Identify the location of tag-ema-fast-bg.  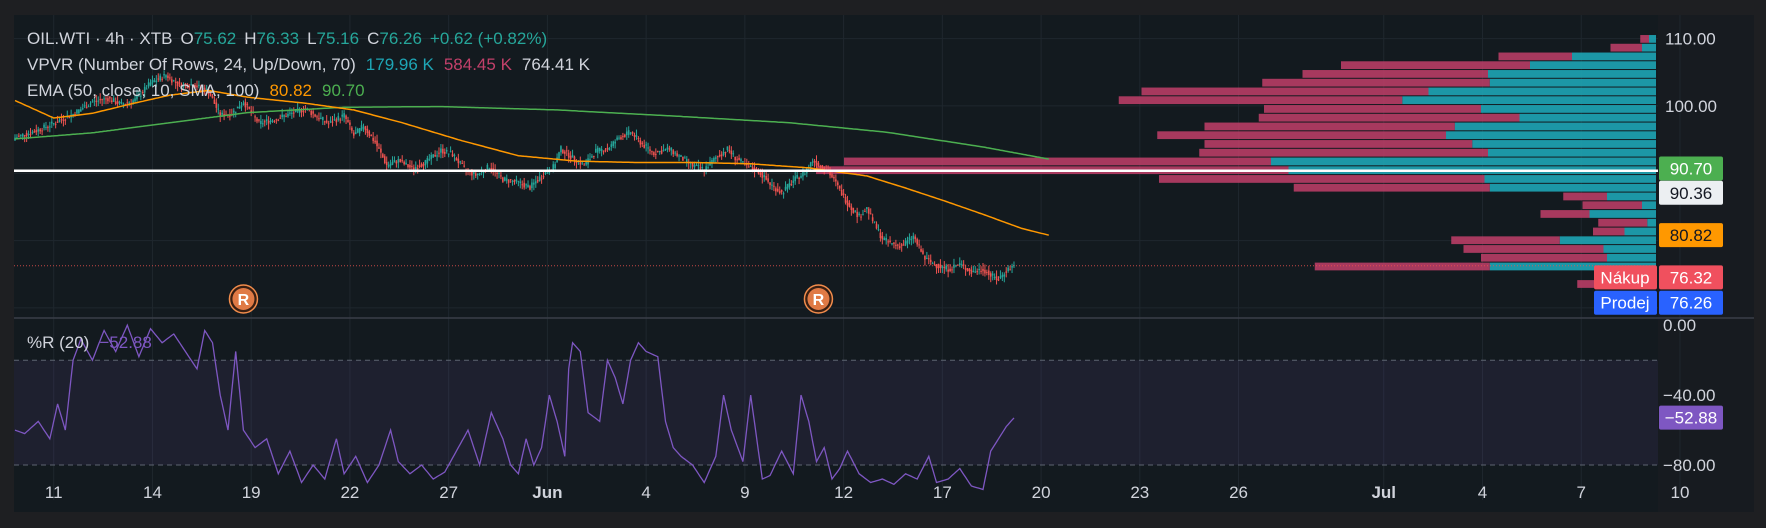
(1691, 235).